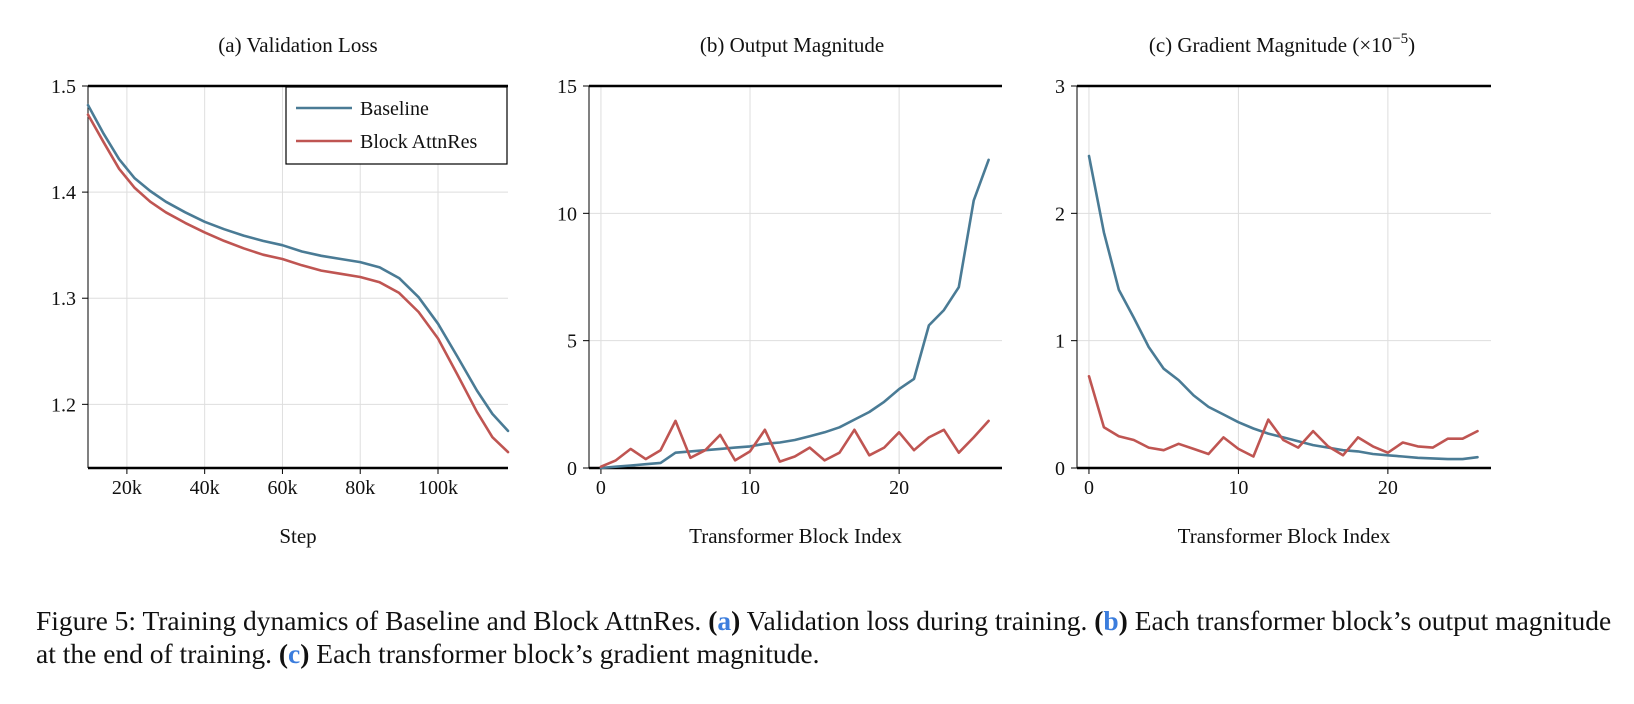  I want to click on caption-text-a: Validation loss during training., so click(917, 620).